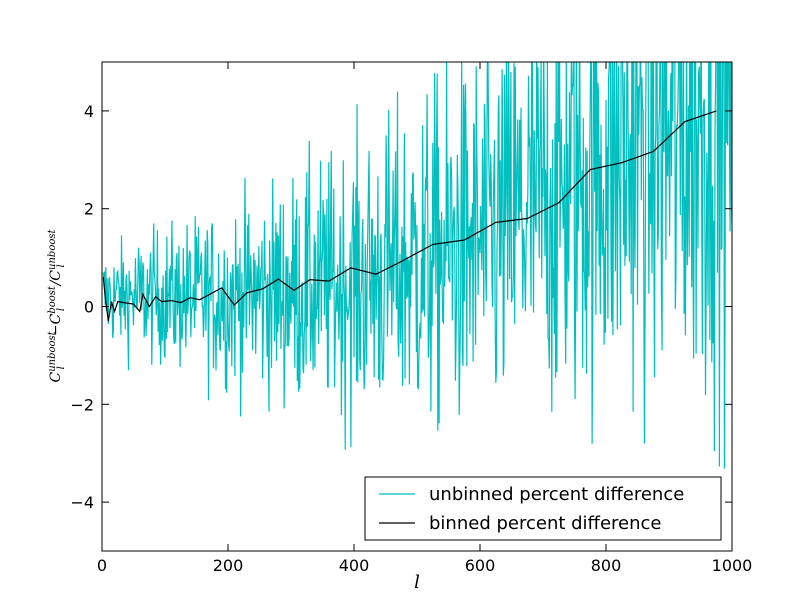 Image resolution: width=812 pixels, height=612 pixels. What do you see at coordinates (556, 494) in the screenshot?
I see `legend-label: unbinned percent difference` at bounding box center [556, 494].